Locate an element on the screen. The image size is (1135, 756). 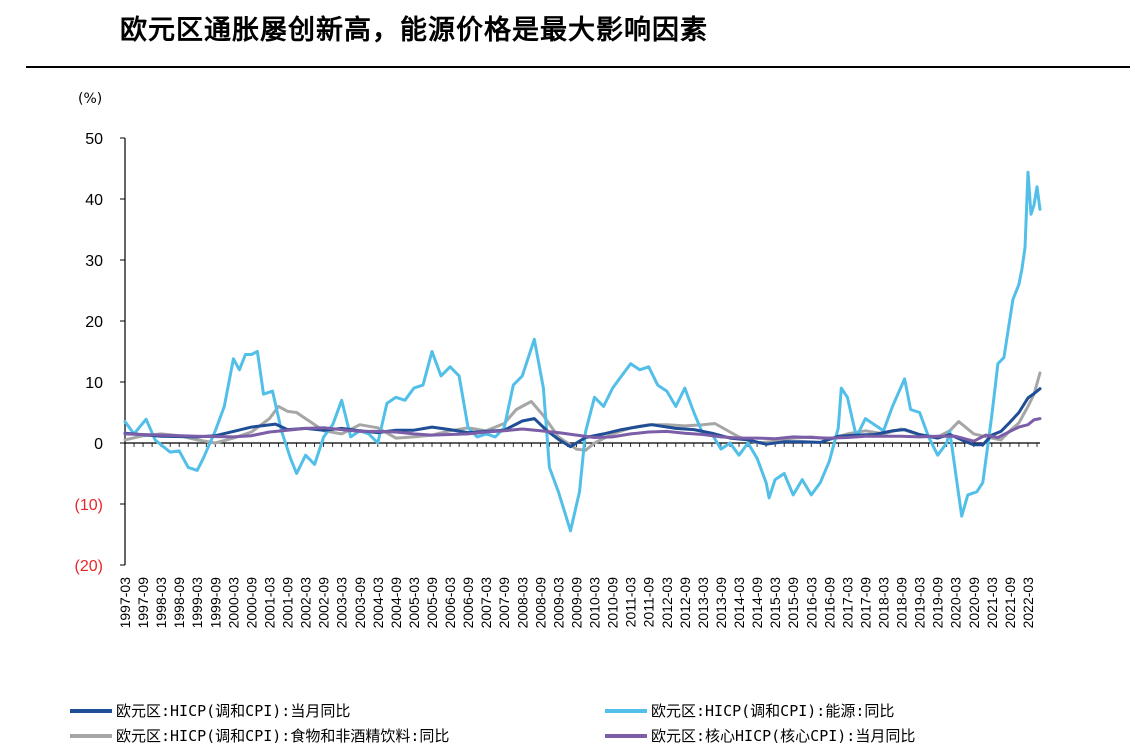
x-tick-label: 2000-09 is located at coordinates (251, 603).